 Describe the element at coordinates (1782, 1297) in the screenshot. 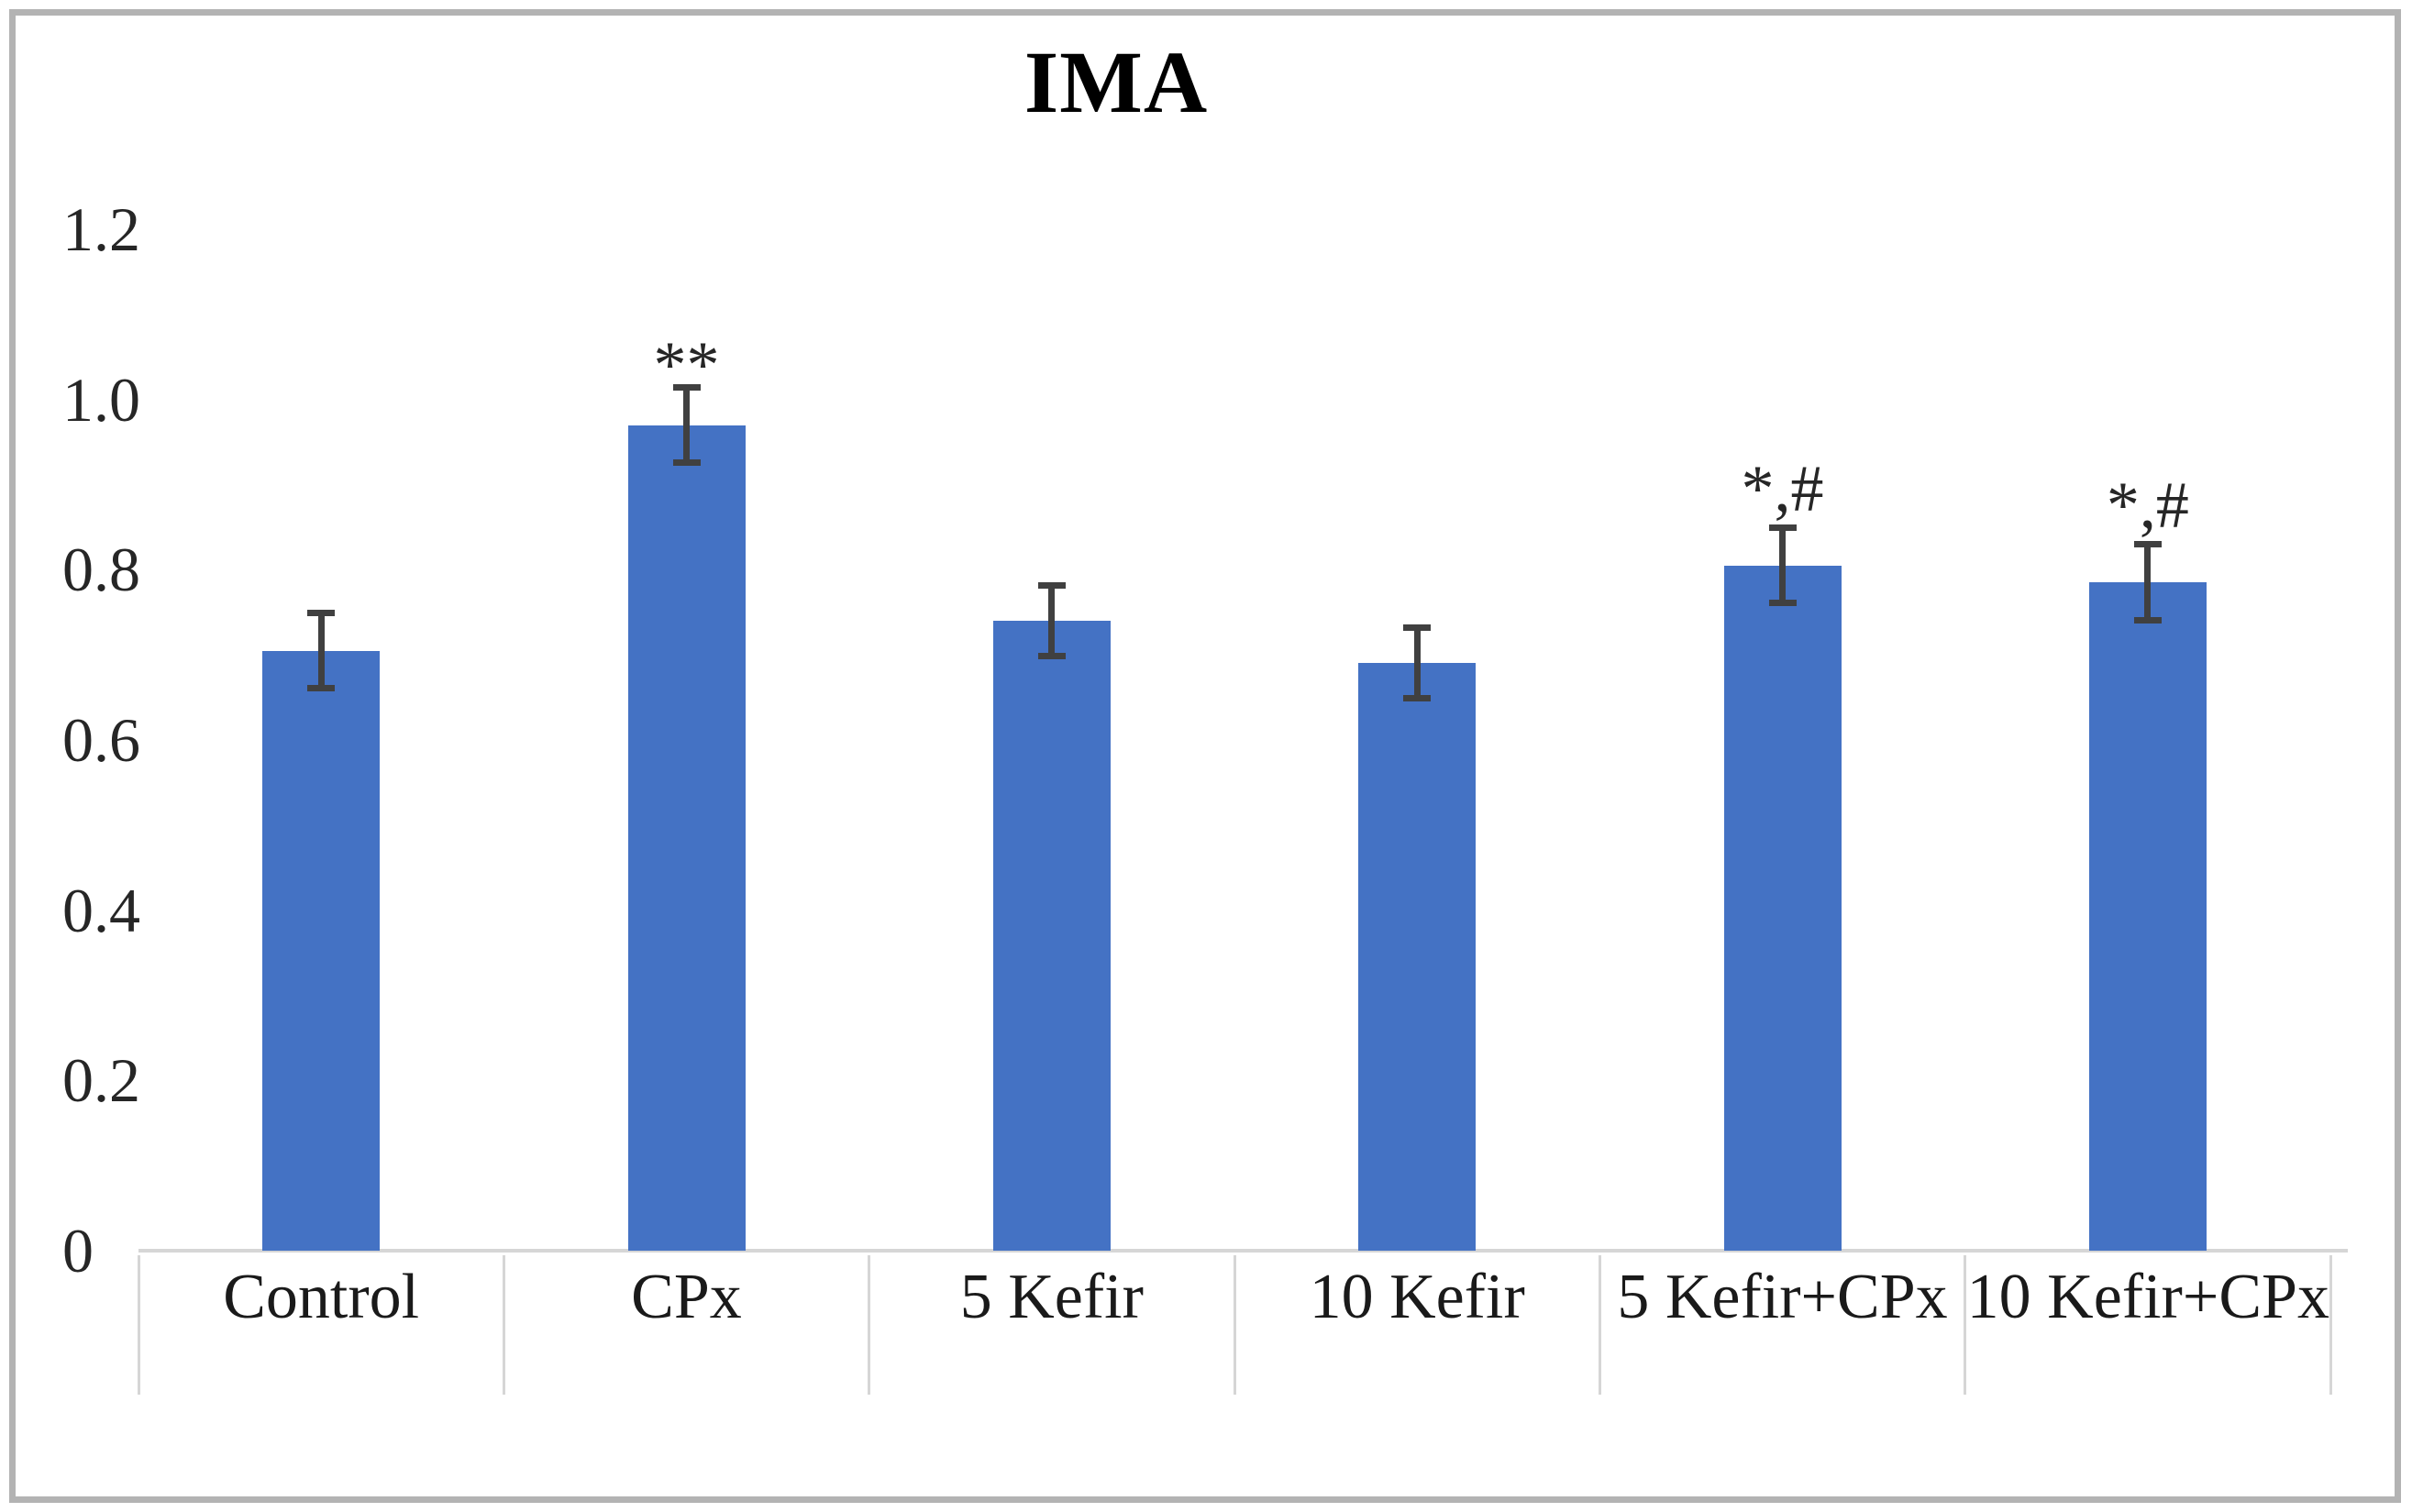

I see `x-axis-category-label-5-kefir-cpx: 5 Kefir+CPx` at that location.